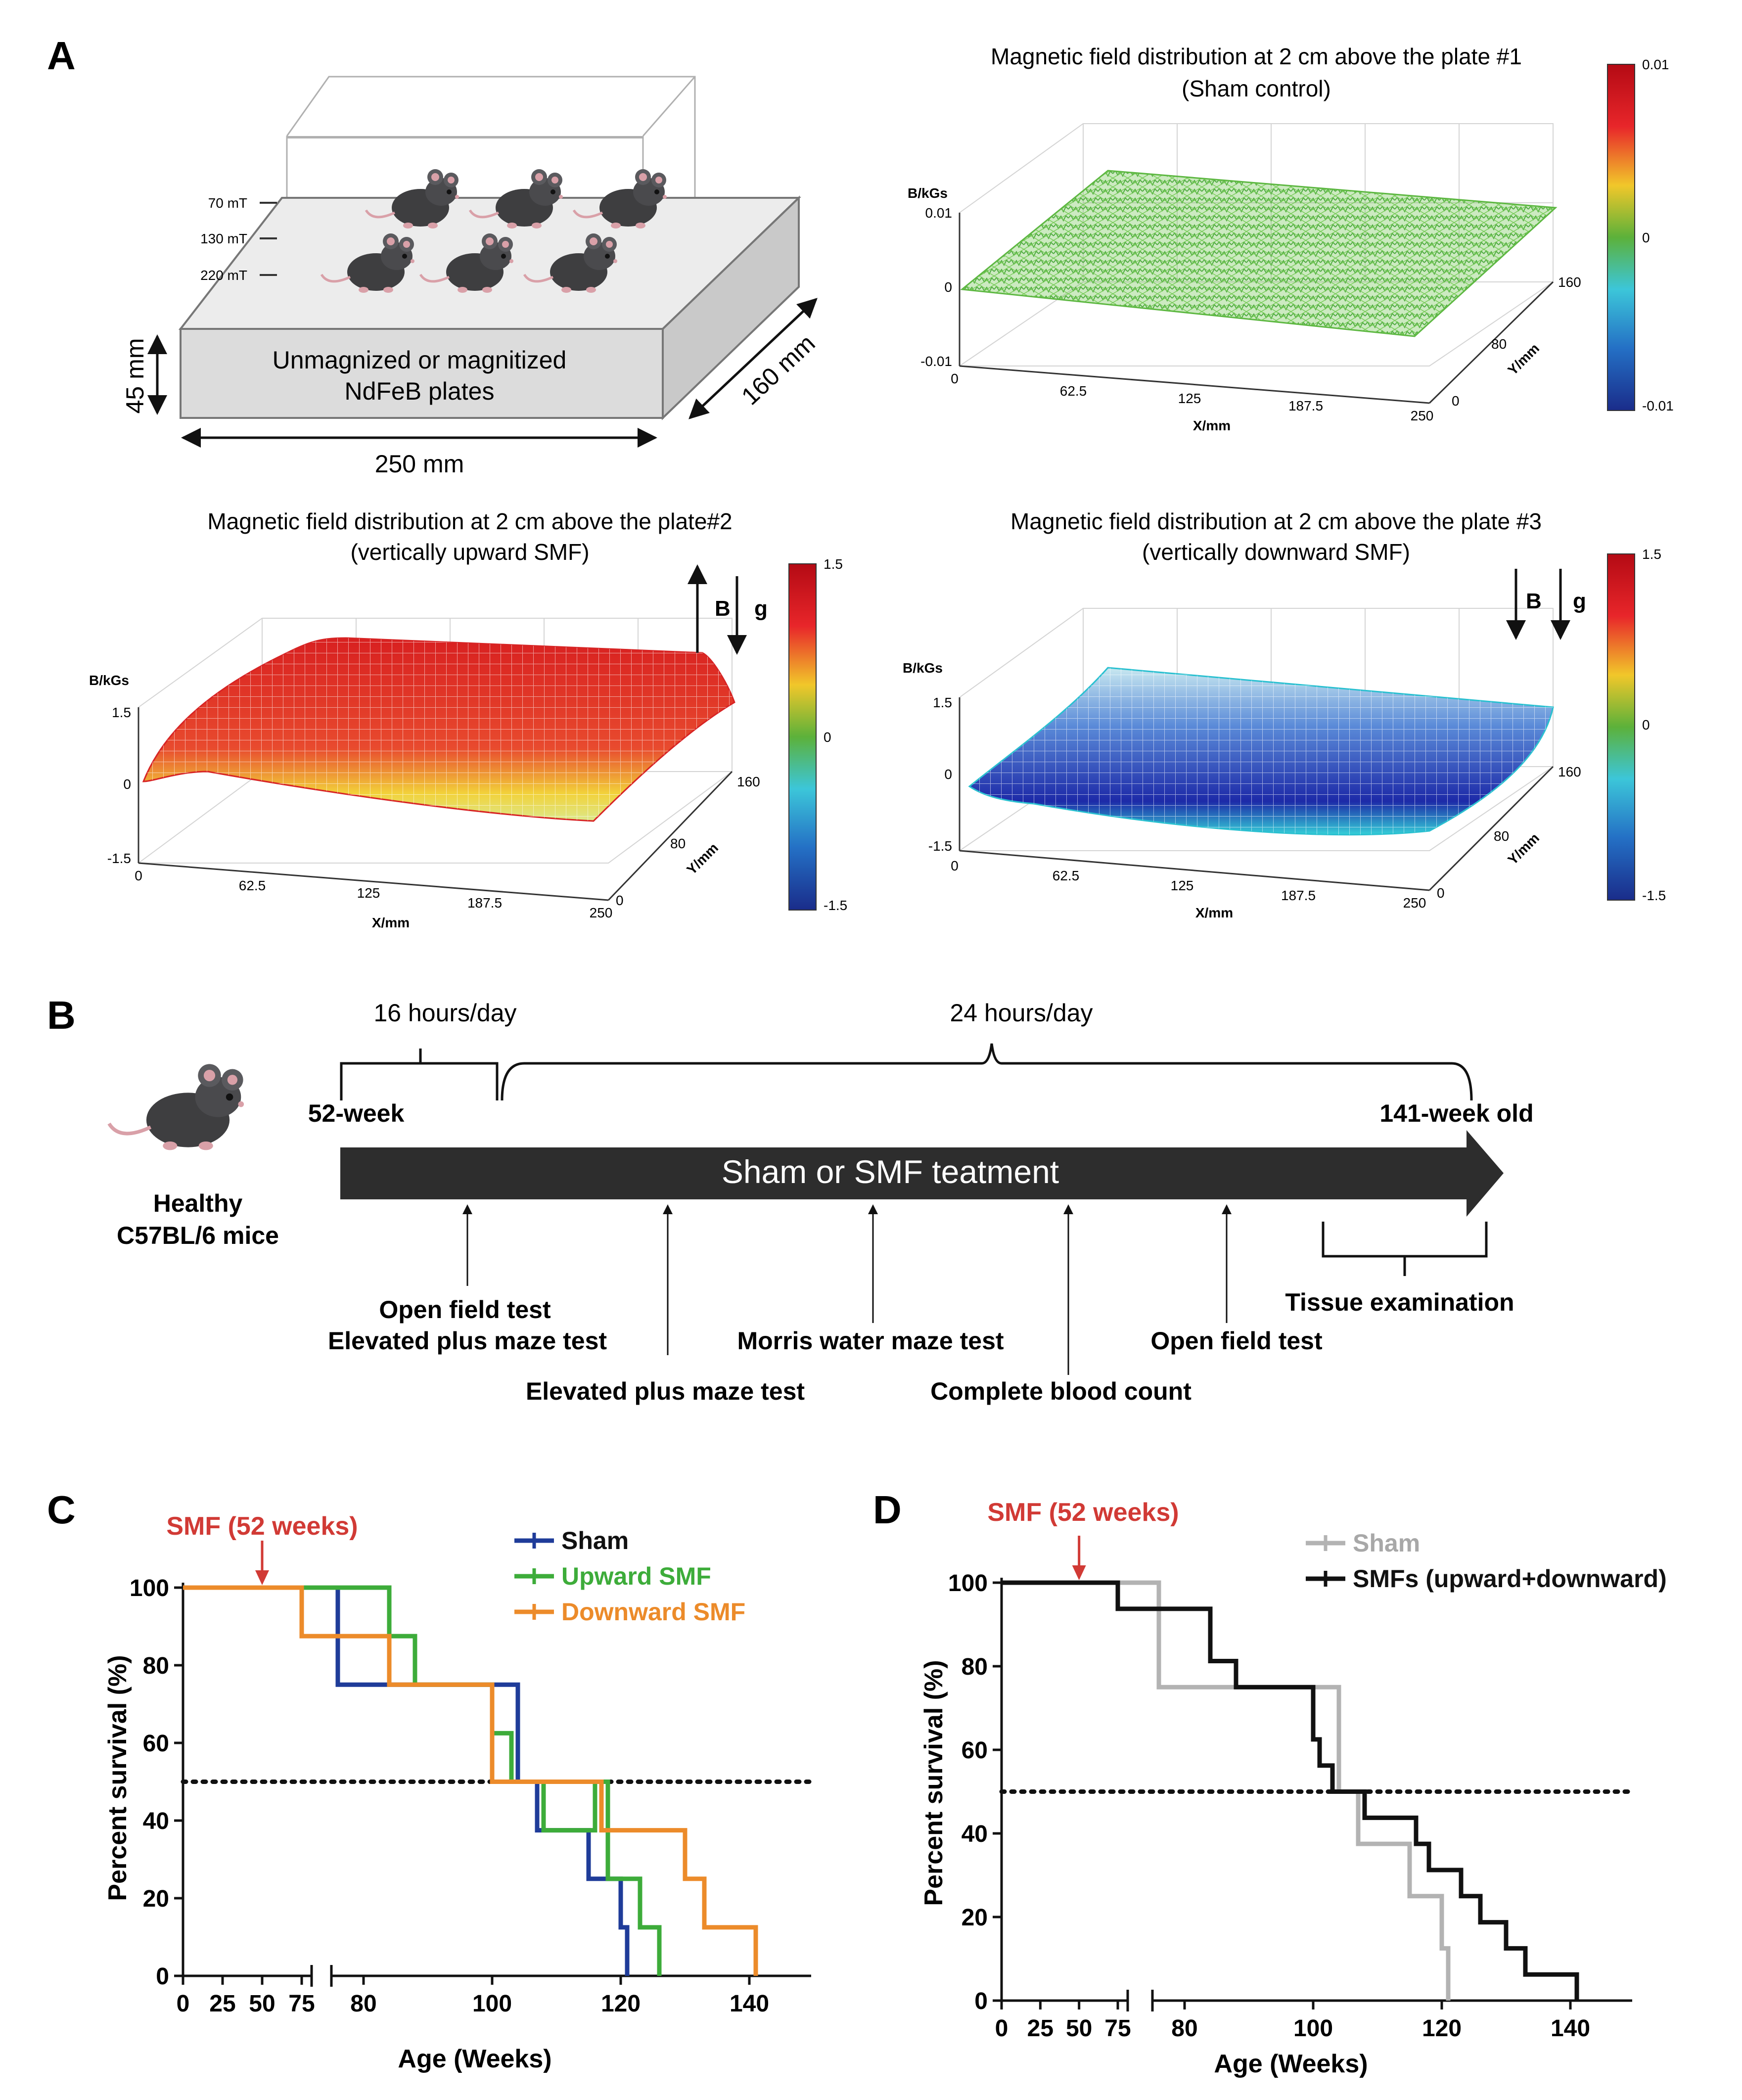 The width and height of the screenshot is (1742, 2100). What do you see at coordinates (1501, 836) in the screenshot?
I see `plot3-ytick: 80` at bounding box center [1501, 836].